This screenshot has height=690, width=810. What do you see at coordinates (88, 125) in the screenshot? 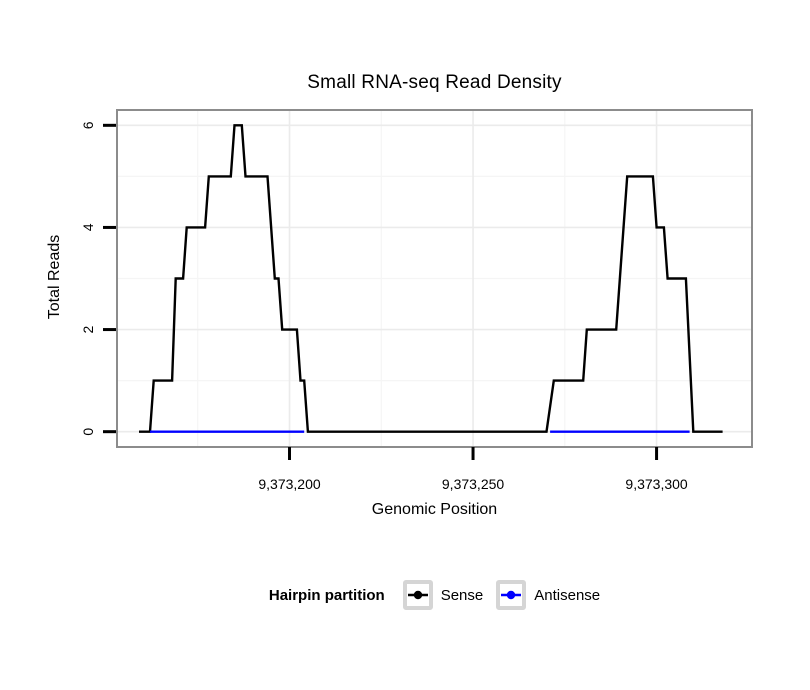
I see `y-tick-label: 6` at bounding box center [88, 125].